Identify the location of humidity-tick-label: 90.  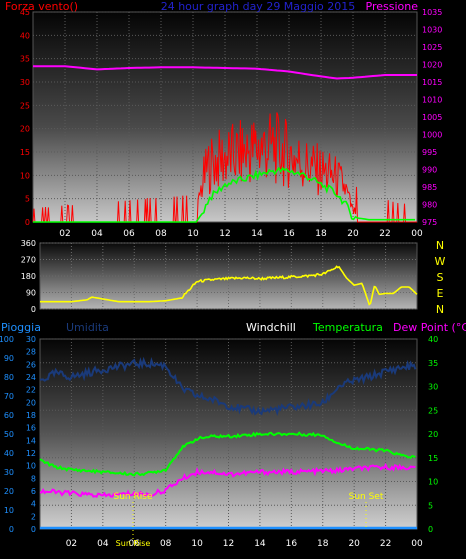
(9, 358).